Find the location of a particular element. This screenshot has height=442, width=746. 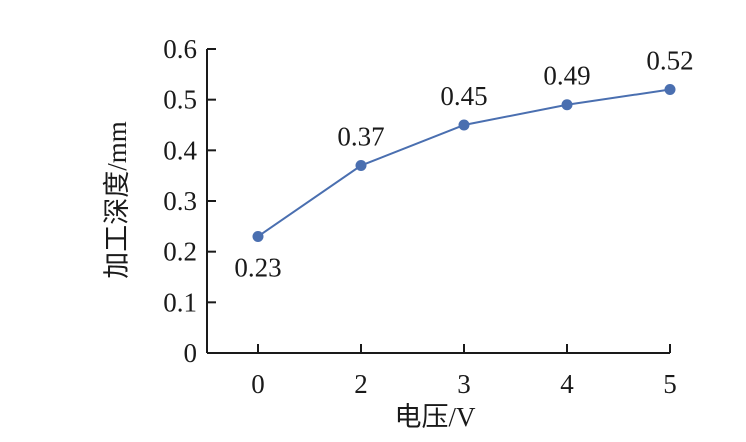

y-tick-label: 0.4 is located at coordinates (180, 150).